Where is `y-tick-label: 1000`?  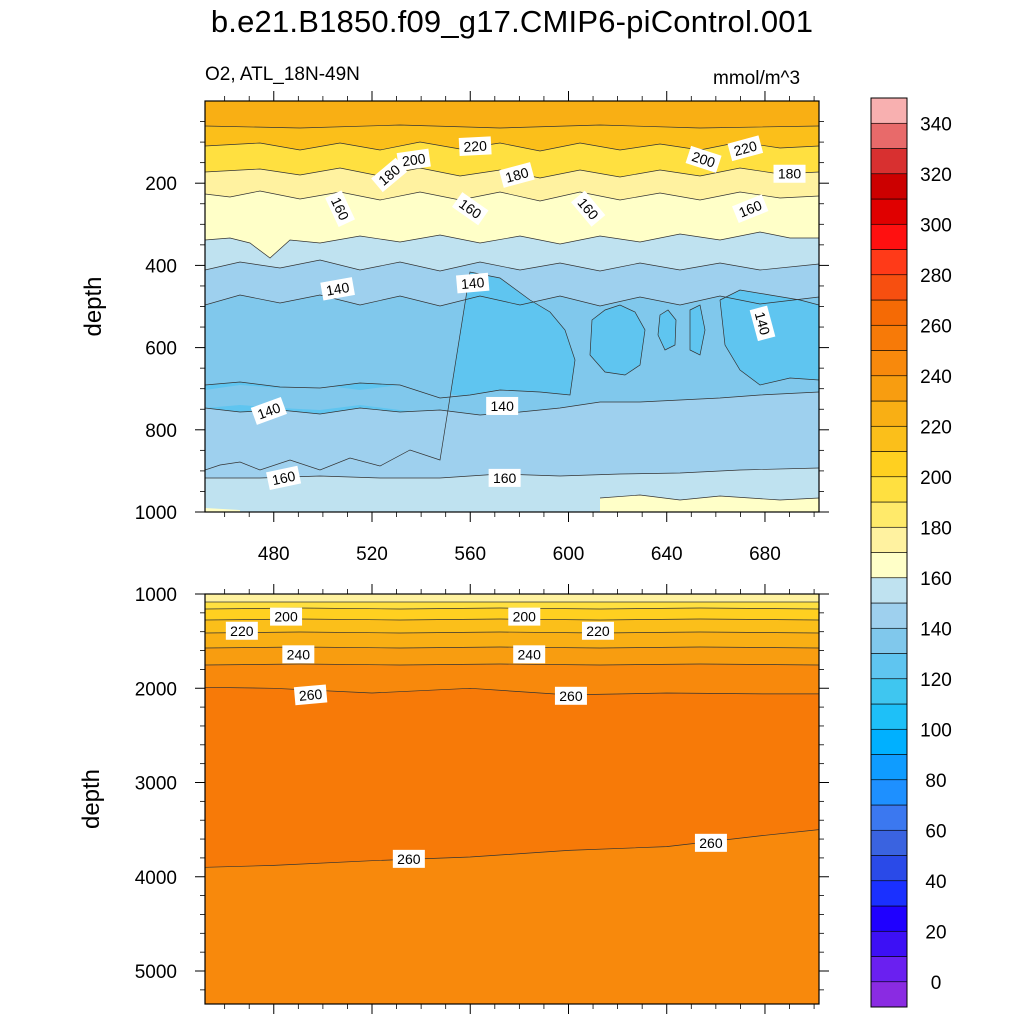
y-tick-label: 1000 is located at coordinates (156, 513).